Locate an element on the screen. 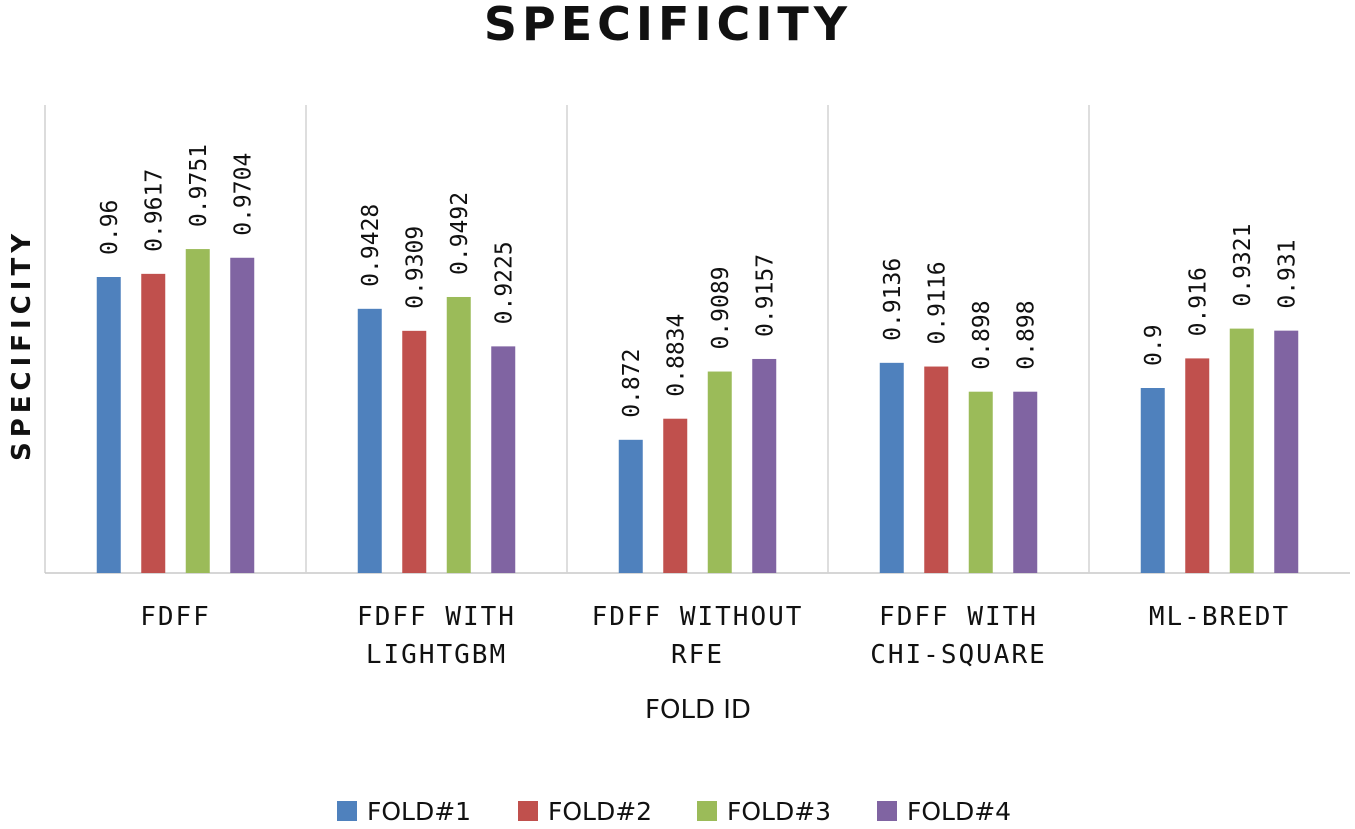  data-label: 0.9 is located at coordinates (1154, 345).